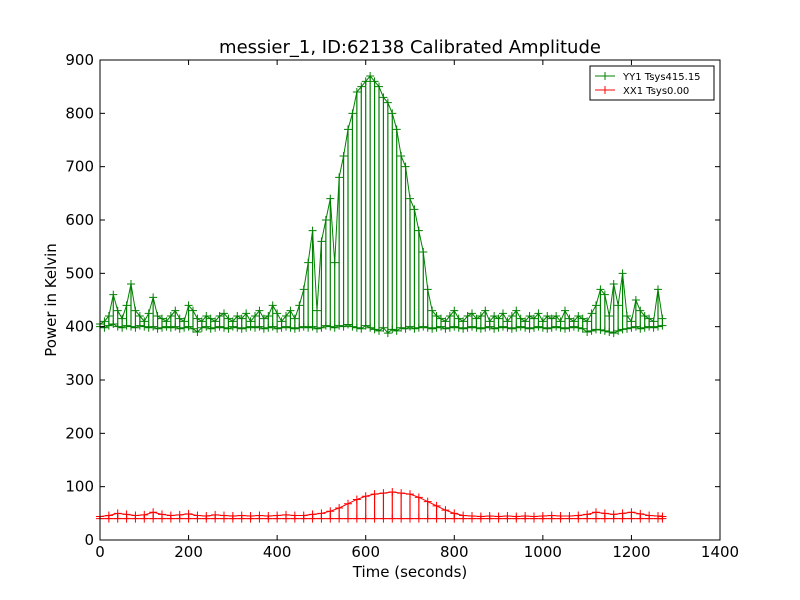  Describe the element at coordinates (720, 552) in the screenshot. I see `x-tick-label: 1400` at that location.